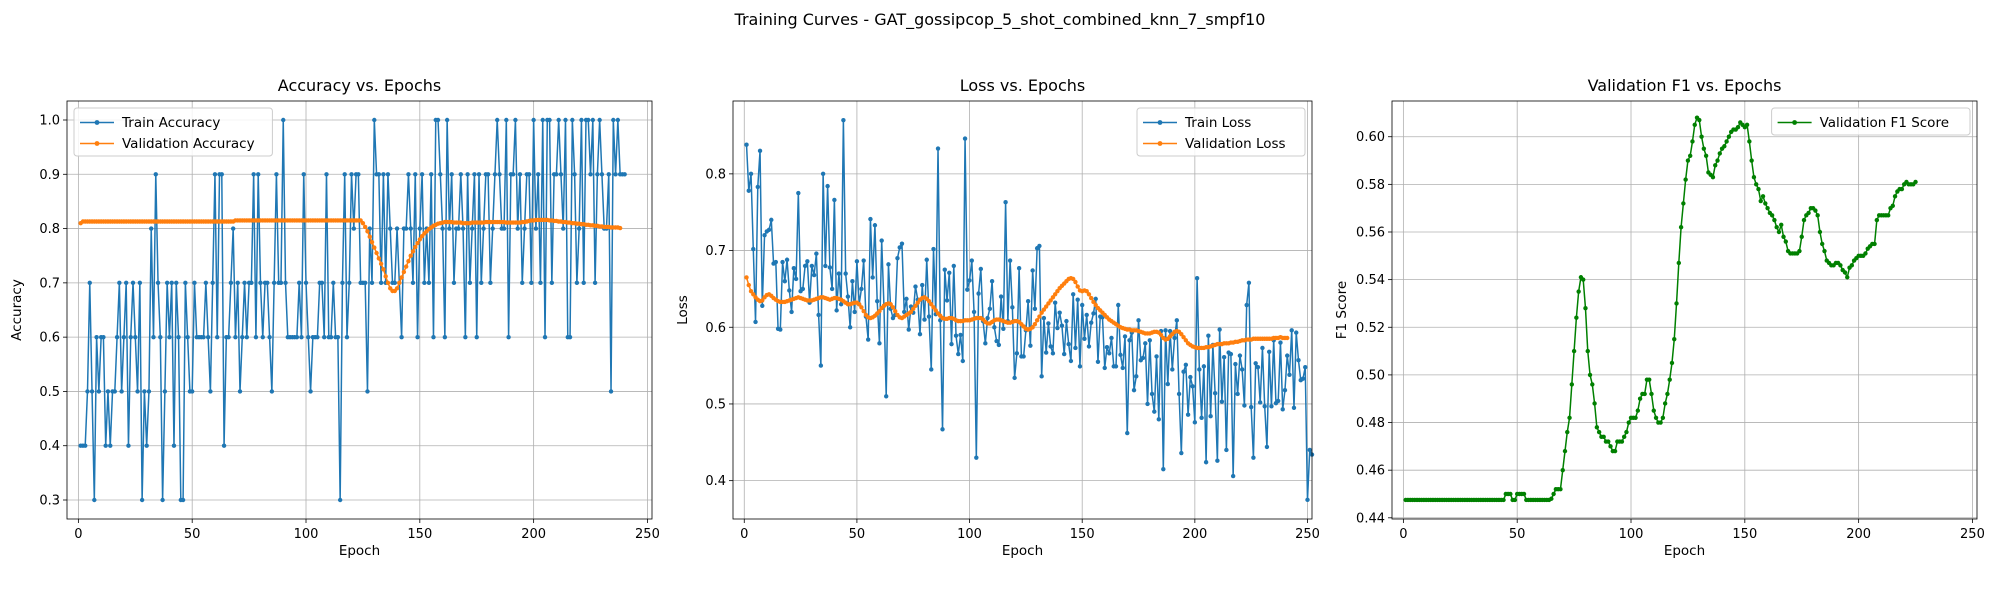 Image resolution: width=2000 pixels, height=600 pixels. What do you see at coordinates (170, 123) in the screenshot?
I see `legend-label: Train Accuracy` at bounding box center [170, 123].